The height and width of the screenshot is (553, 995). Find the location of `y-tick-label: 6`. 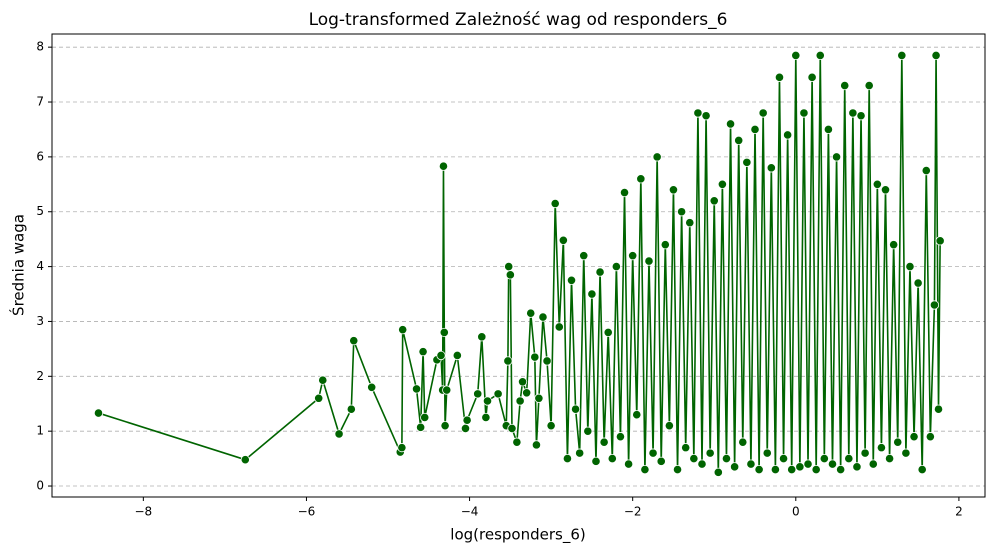

y-tick-label: 6 is located at coordinates (40, 156).